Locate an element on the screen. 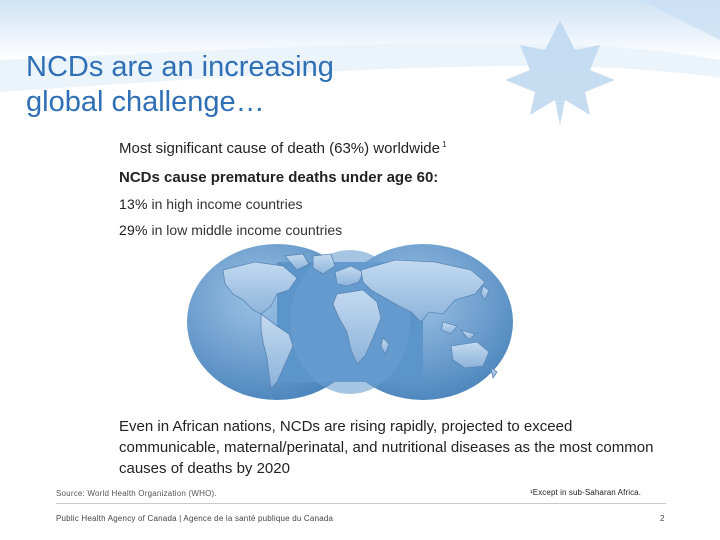 The width and height of the screenshot is (720, 540). low-middle-income-percent: 29% is located at coordinates (133, 230).